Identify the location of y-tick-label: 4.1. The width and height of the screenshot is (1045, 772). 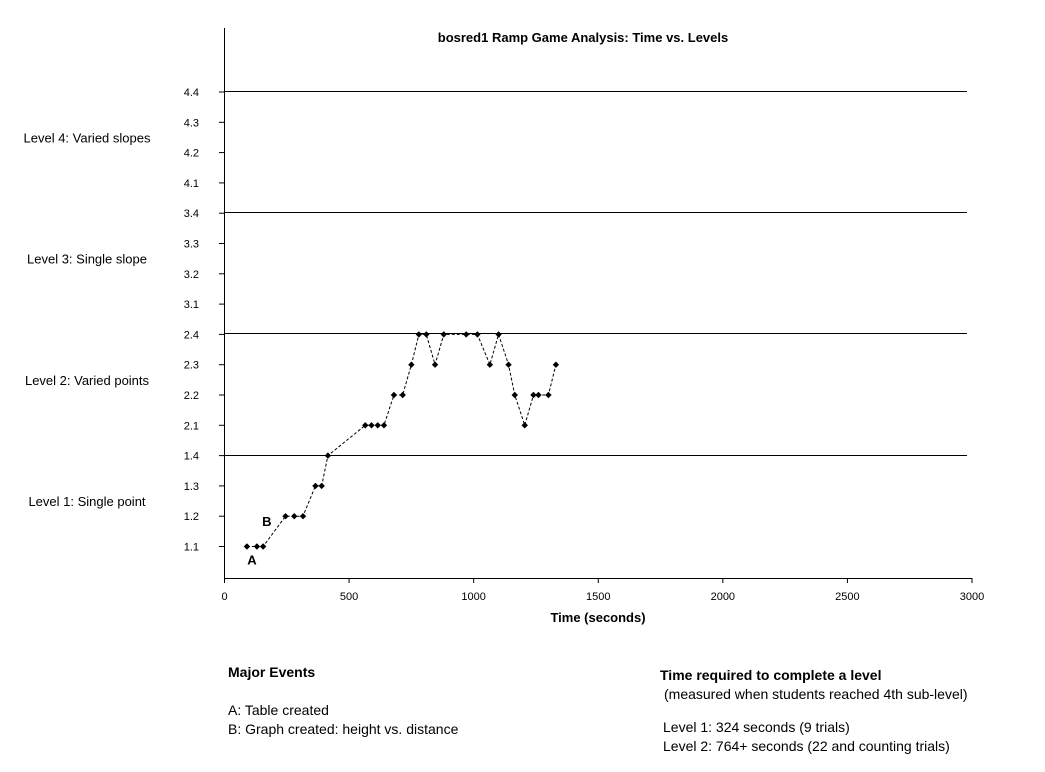
(191, 184).